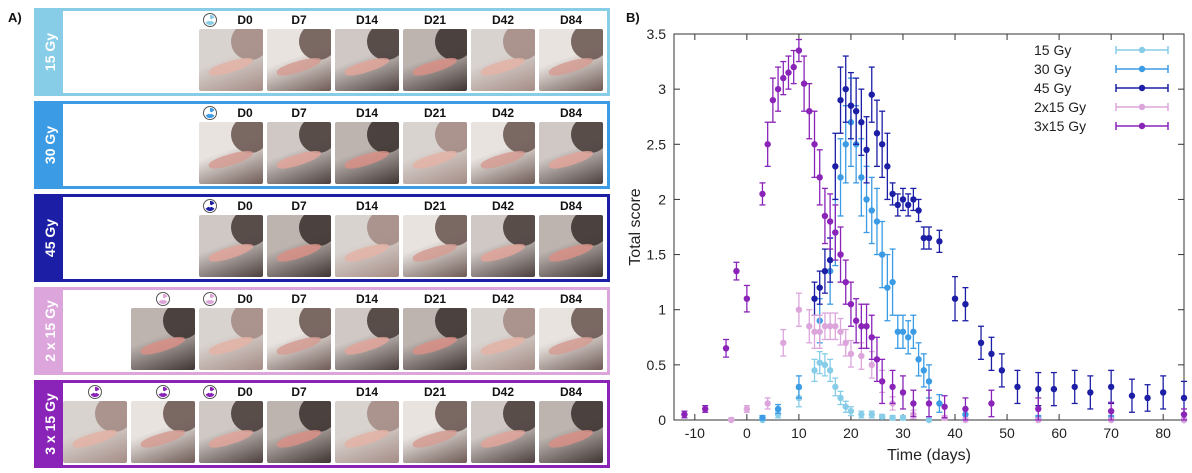 The width and height of the screenshot is (1192, 473). I want to click on x-axis-label: Time (days), so click(929, 455).